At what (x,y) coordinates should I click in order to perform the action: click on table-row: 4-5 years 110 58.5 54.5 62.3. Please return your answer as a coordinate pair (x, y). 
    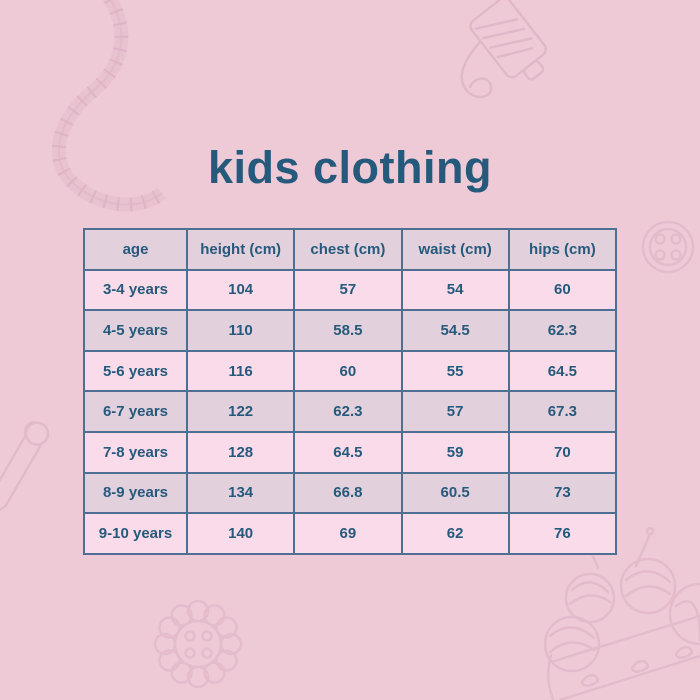
    Looking at the image, I should click on (350, 330).